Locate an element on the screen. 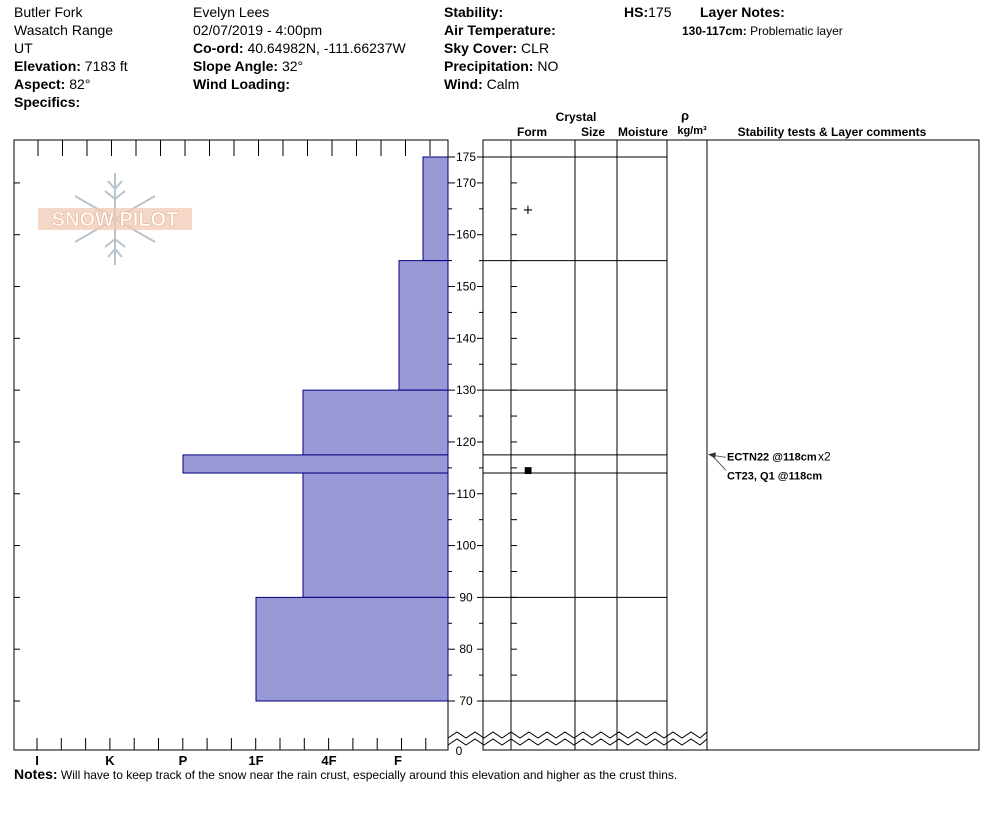 This screenshot has height=840, width=994. stability-test: CT23, Q1 @118cm is located at coordinates (774, 476).